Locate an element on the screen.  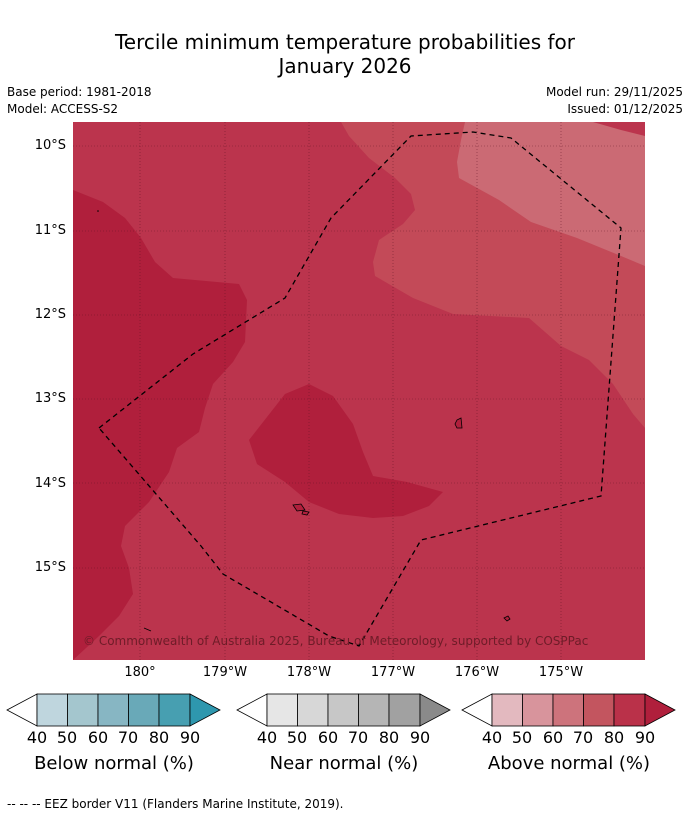
island-small-se is located at coordinates (507, 618).